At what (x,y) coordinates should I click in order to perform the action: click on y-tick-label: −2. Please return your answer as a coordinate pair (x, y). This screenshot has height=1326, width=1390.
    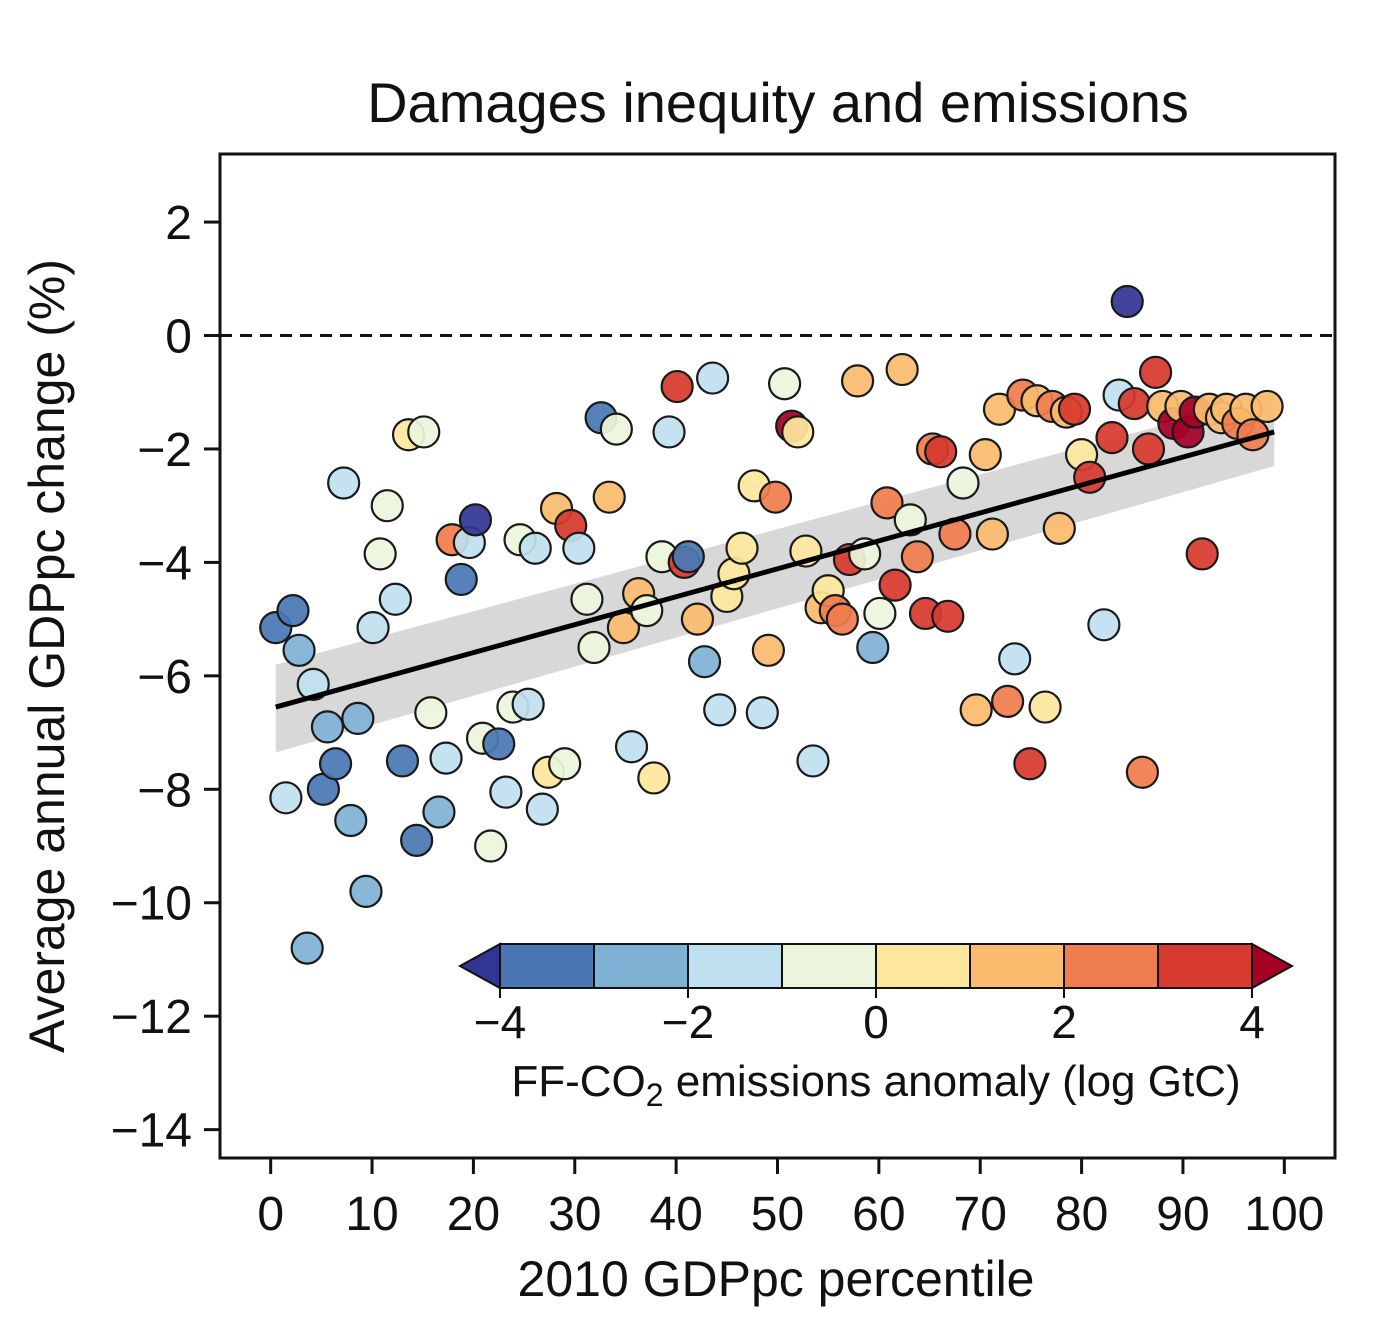
    Looking at the image, I should click on (164, 450).